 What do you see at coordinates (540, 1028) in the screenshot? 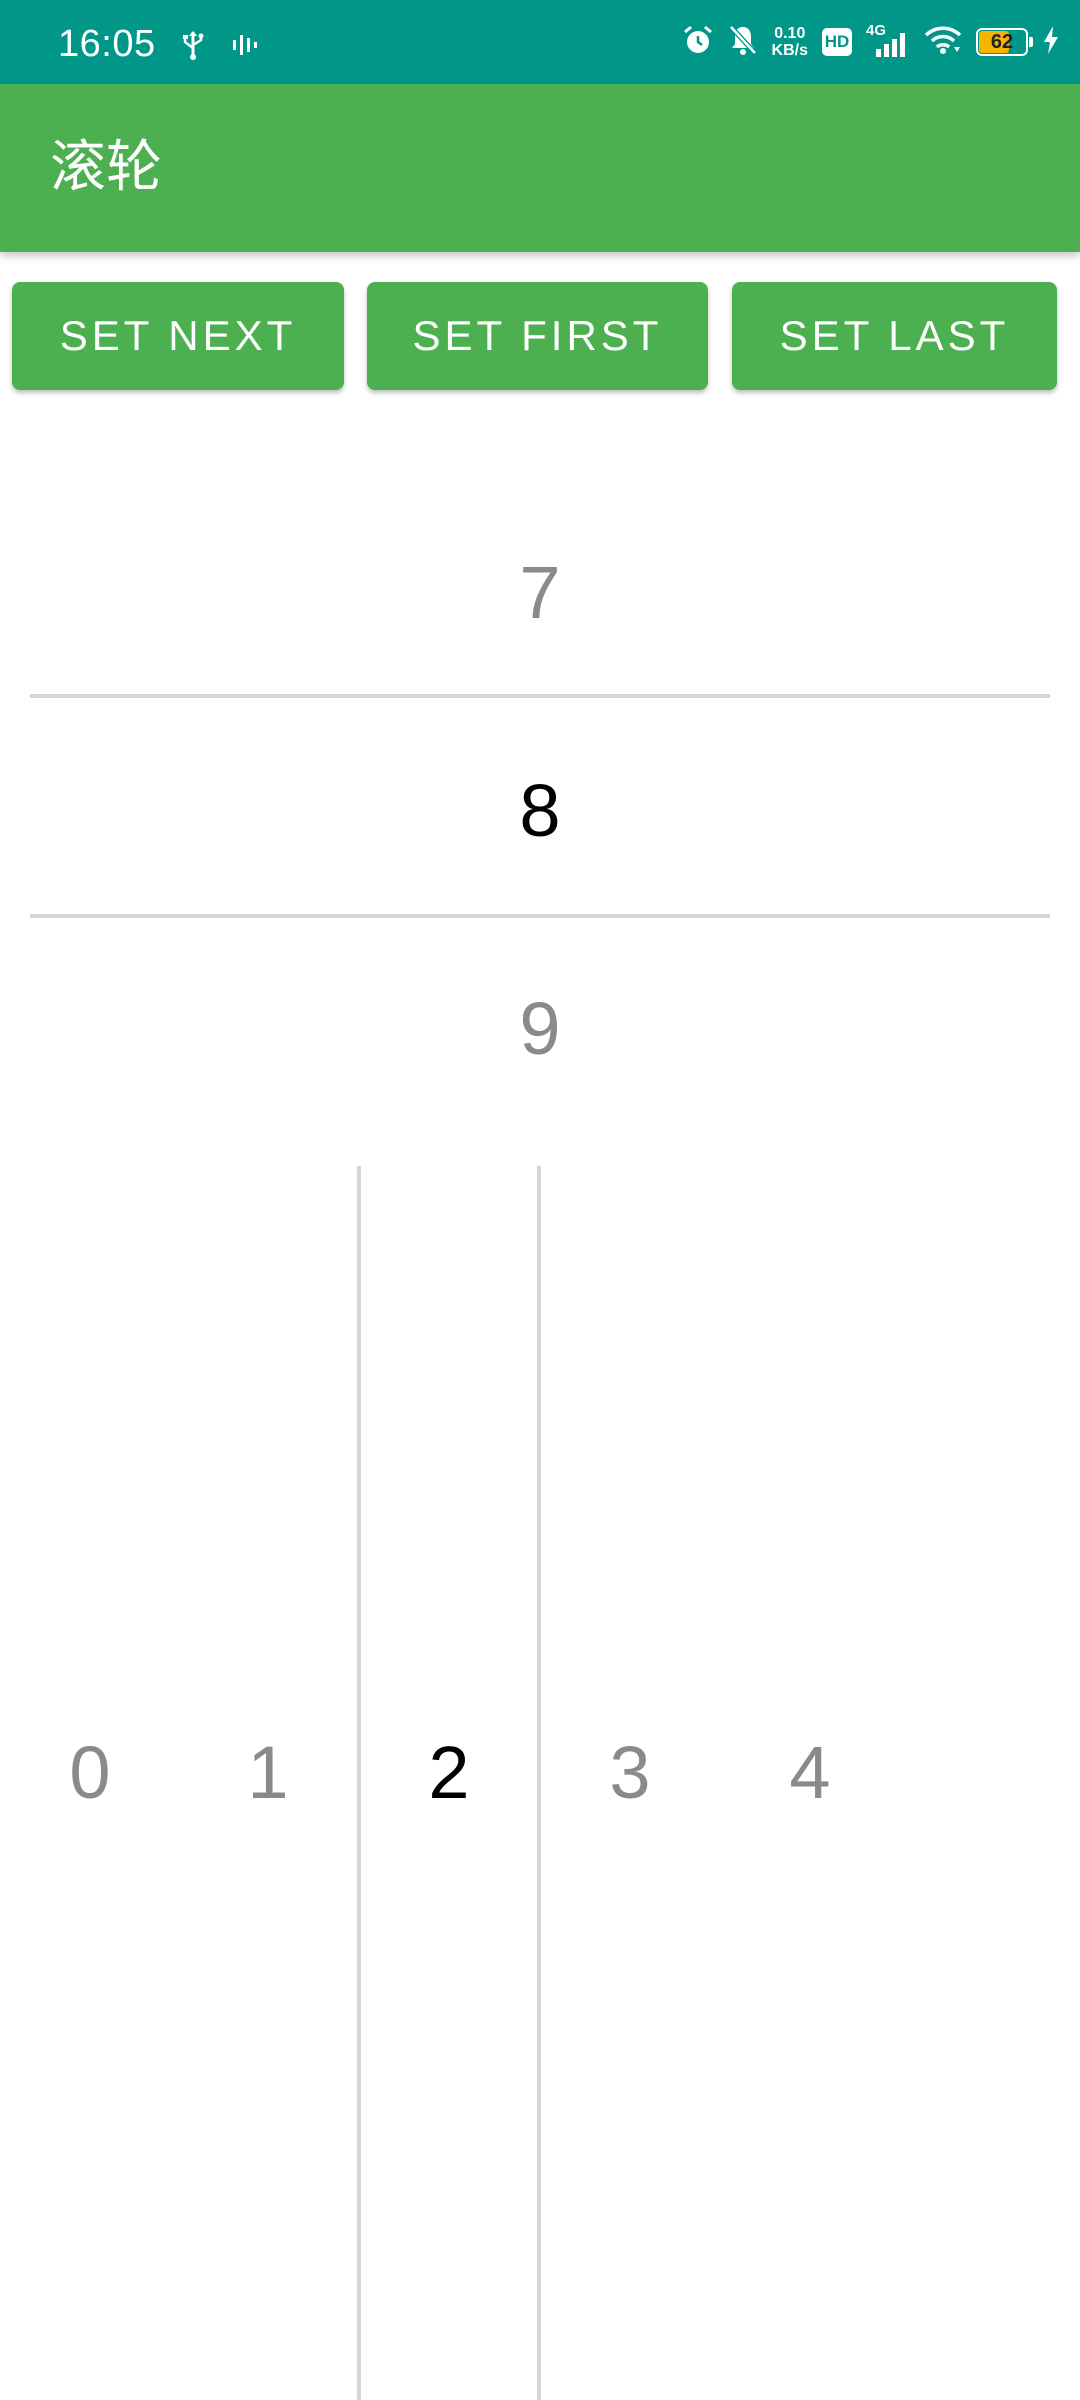
I see `wheel-item-next: 9` at bounding box center [540, 1028].